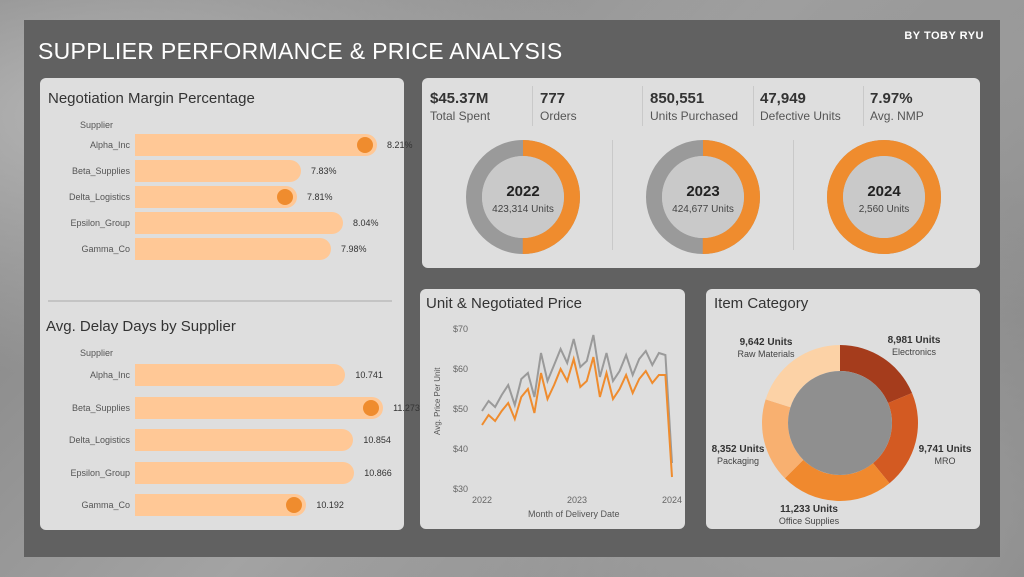  What do you see at coordinates (330, 505) in the screenshot?
I see `bar-value-label: 10.192` at bounding box center [330, 505].